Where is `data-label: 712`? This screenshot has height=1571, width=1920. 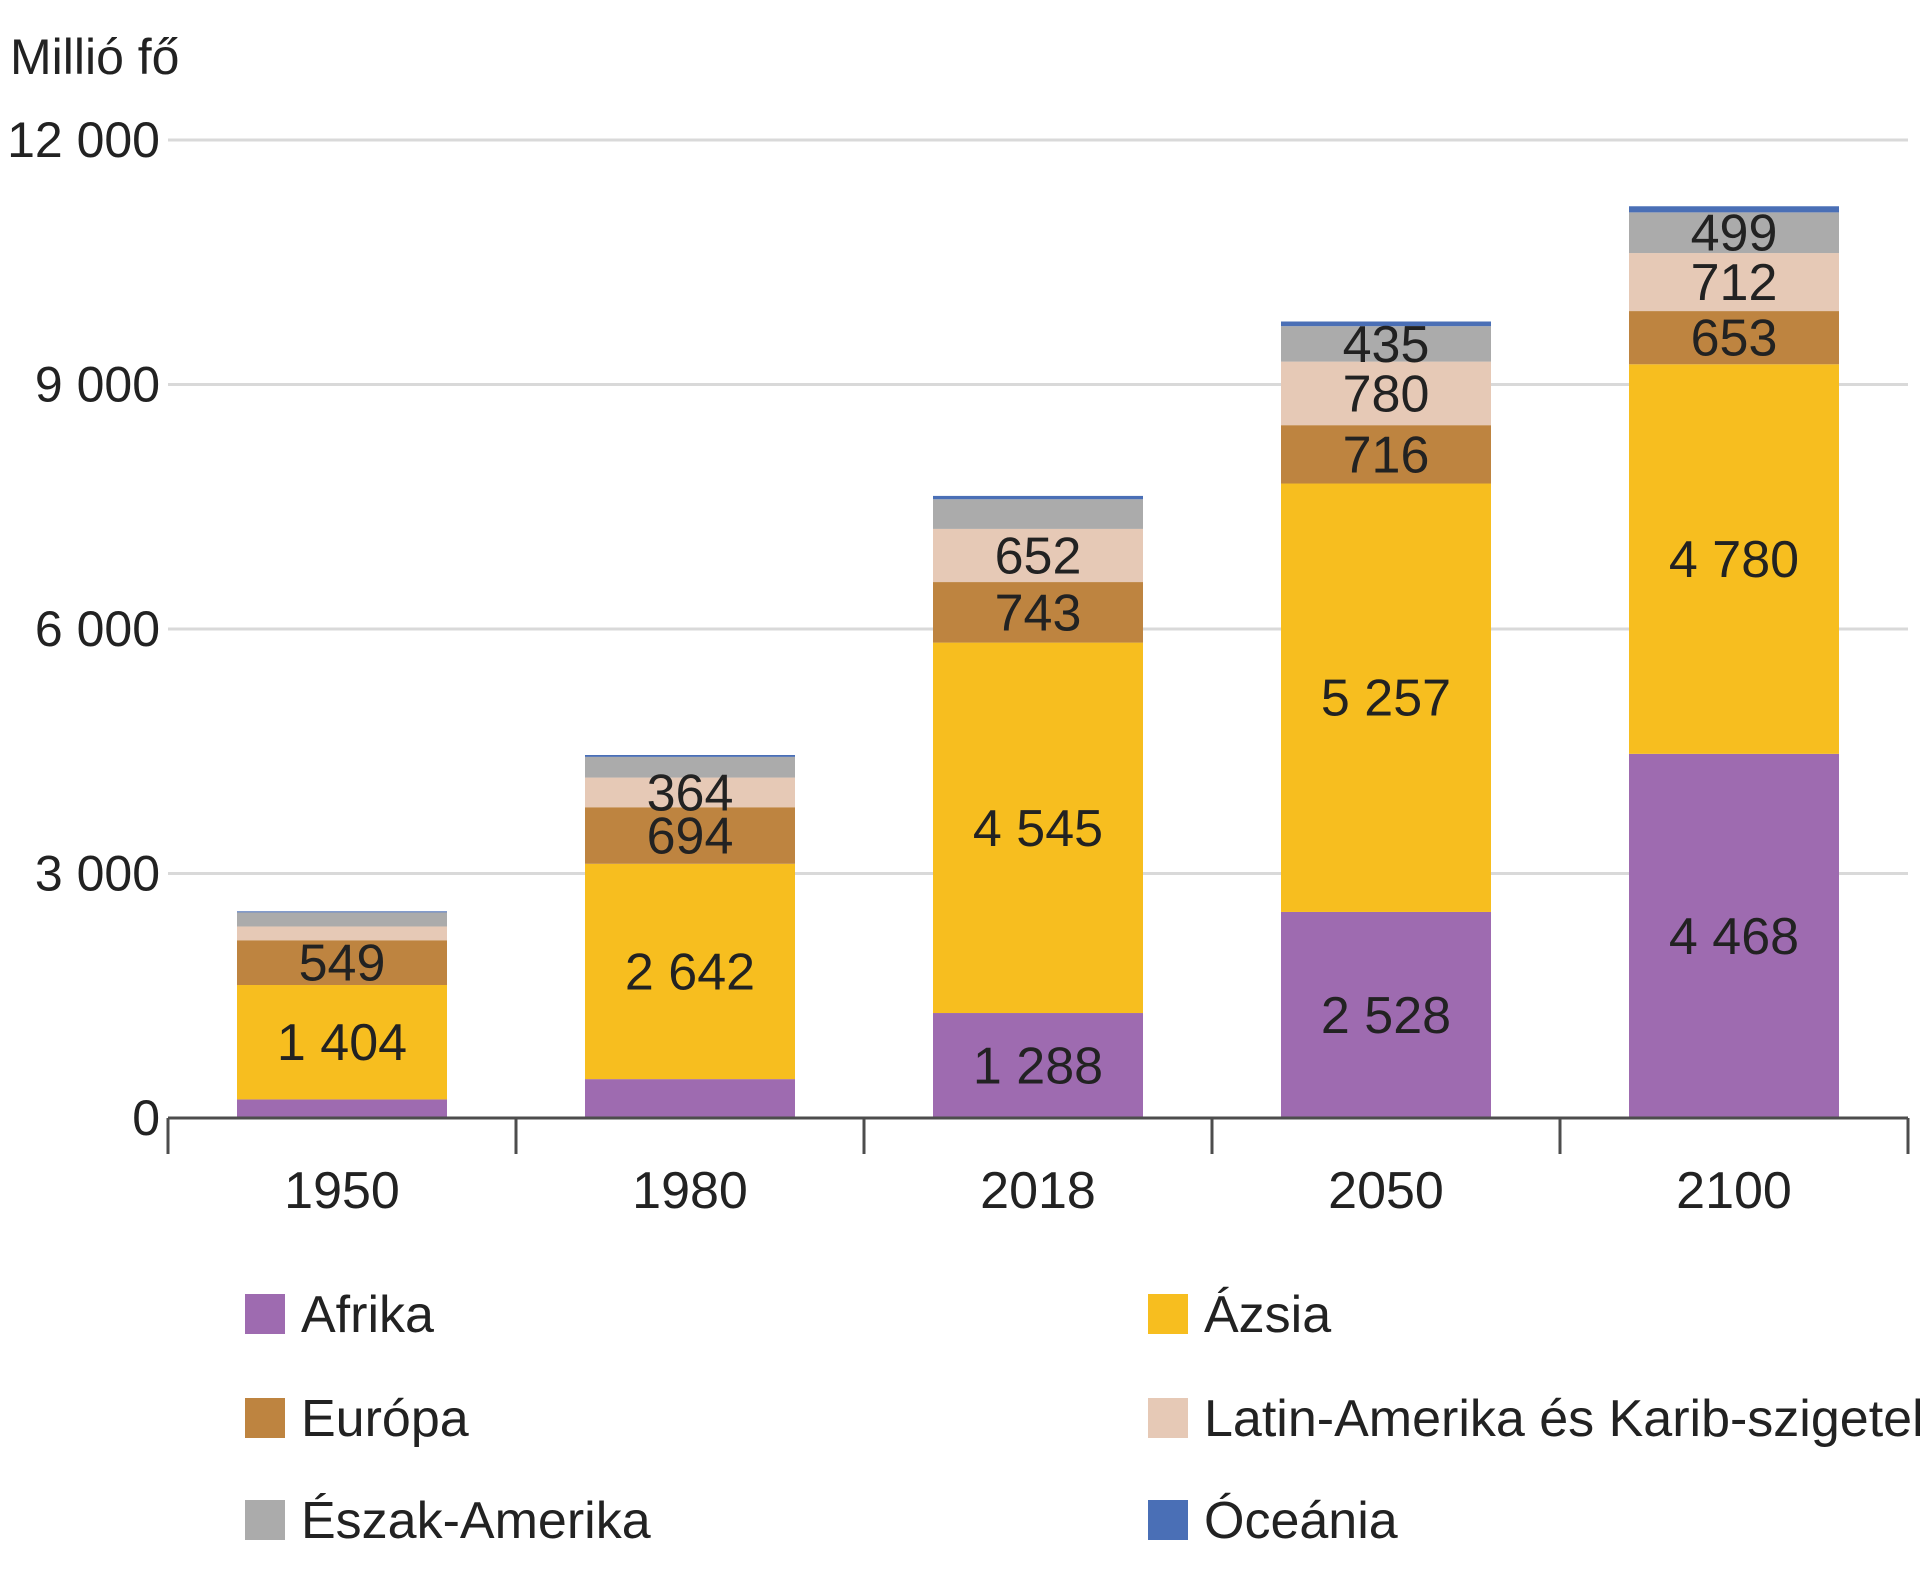
data-label: 712 is located at coordinates (1734, 283).